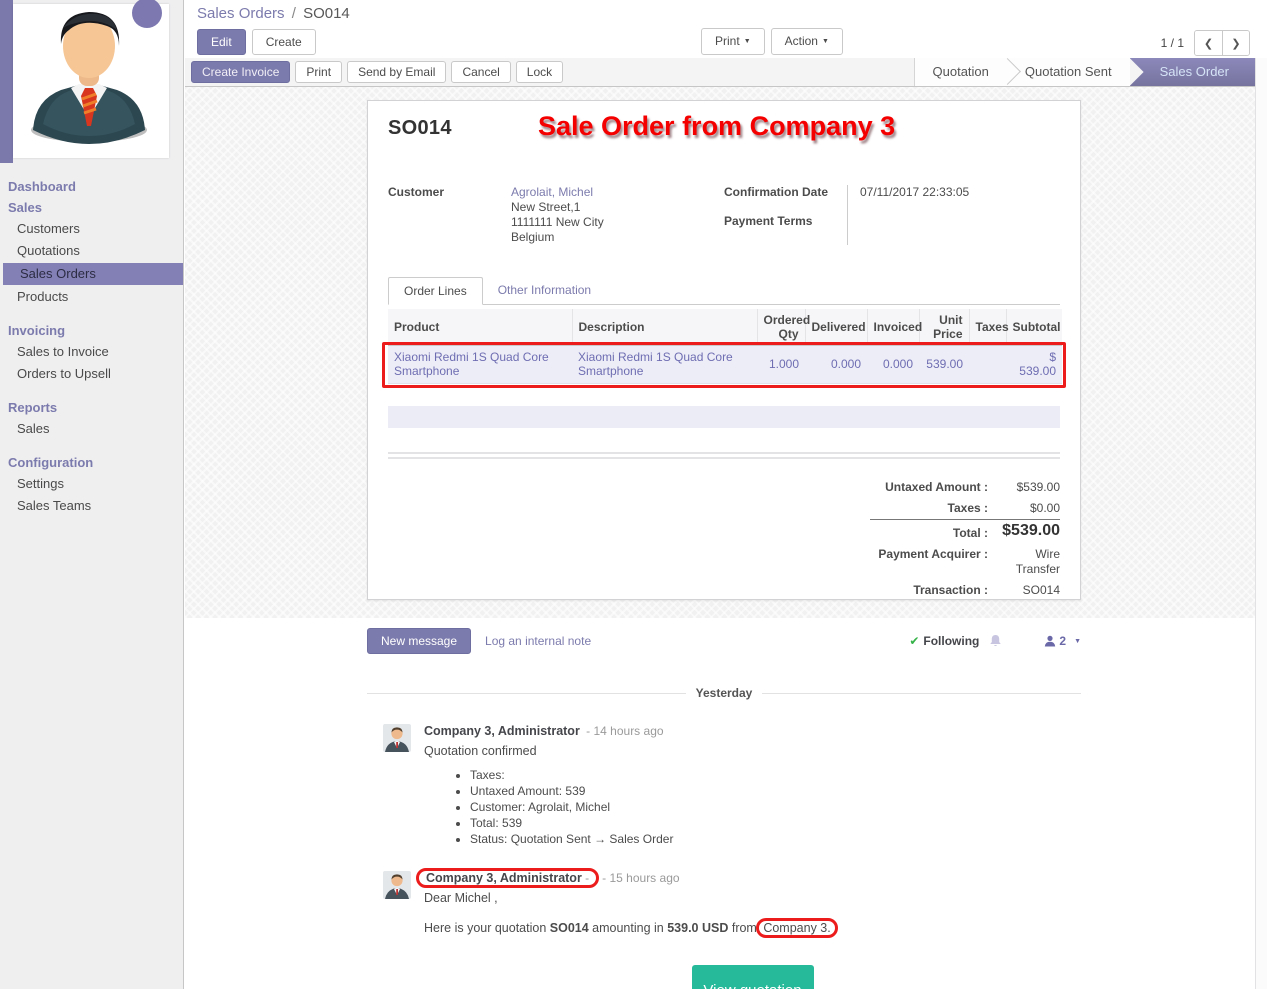 The image size is (1267, 989). I want to click on pager-next-button: ❯, so click(1235, 43).